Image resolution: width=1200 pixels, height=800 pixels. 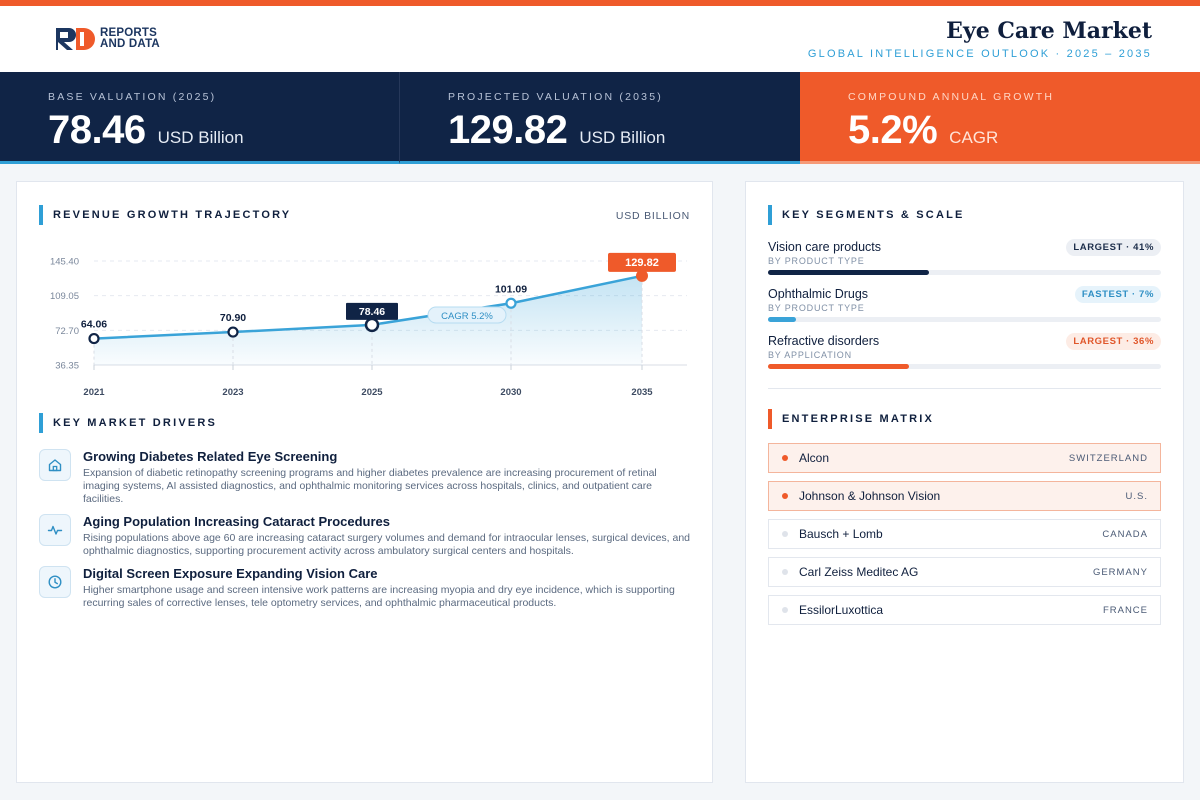 I want to click on y-tick-label: 145.40, so click(x=64, y=262).